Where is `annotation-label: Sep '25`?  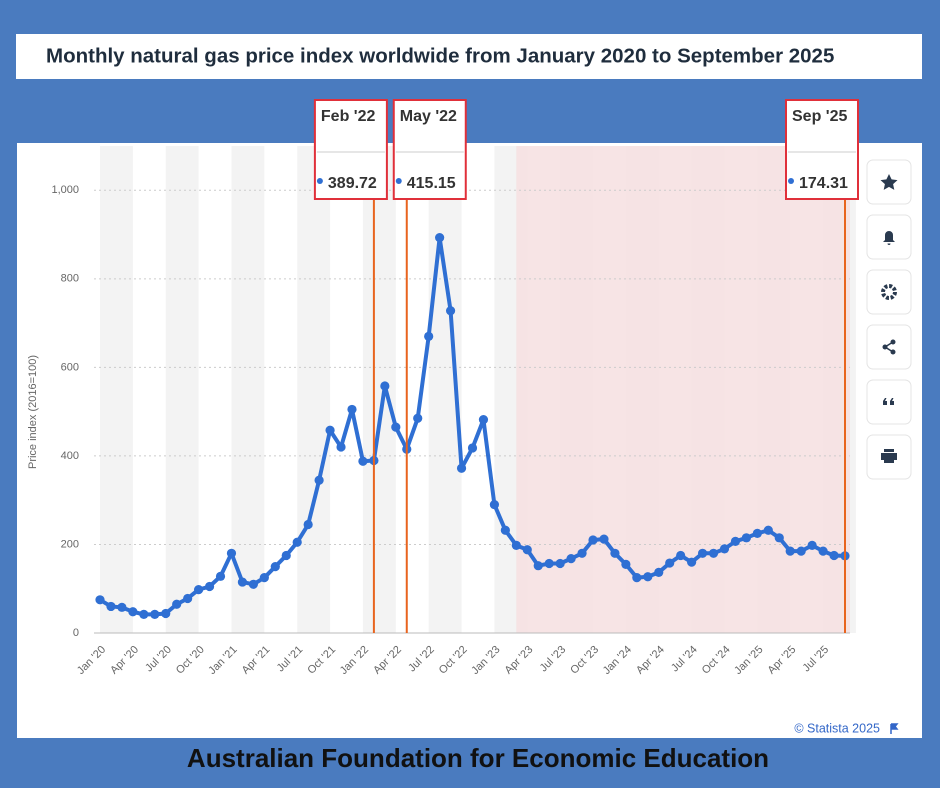 annotation-label: Sep '25 is located at coordinates (819, 116).